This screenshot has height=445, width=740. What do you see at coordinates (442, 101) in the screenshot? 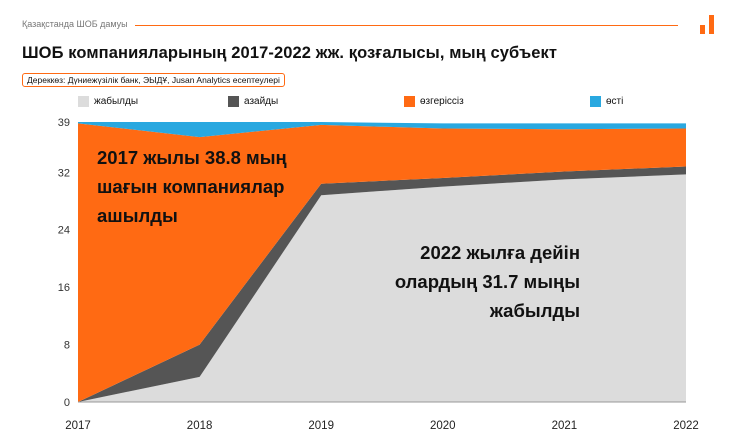
I see `legend-label: өзгеріссіз` at bounding box center [442, 101].